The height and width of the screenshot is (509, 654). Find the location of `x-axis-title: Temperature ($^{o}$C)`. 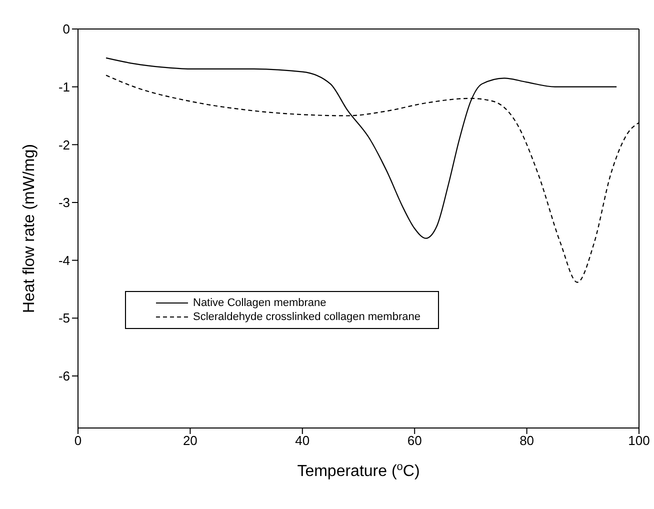

x-axis-title: Temperature ($^{o}$C) is located at coordinates (358, 470).